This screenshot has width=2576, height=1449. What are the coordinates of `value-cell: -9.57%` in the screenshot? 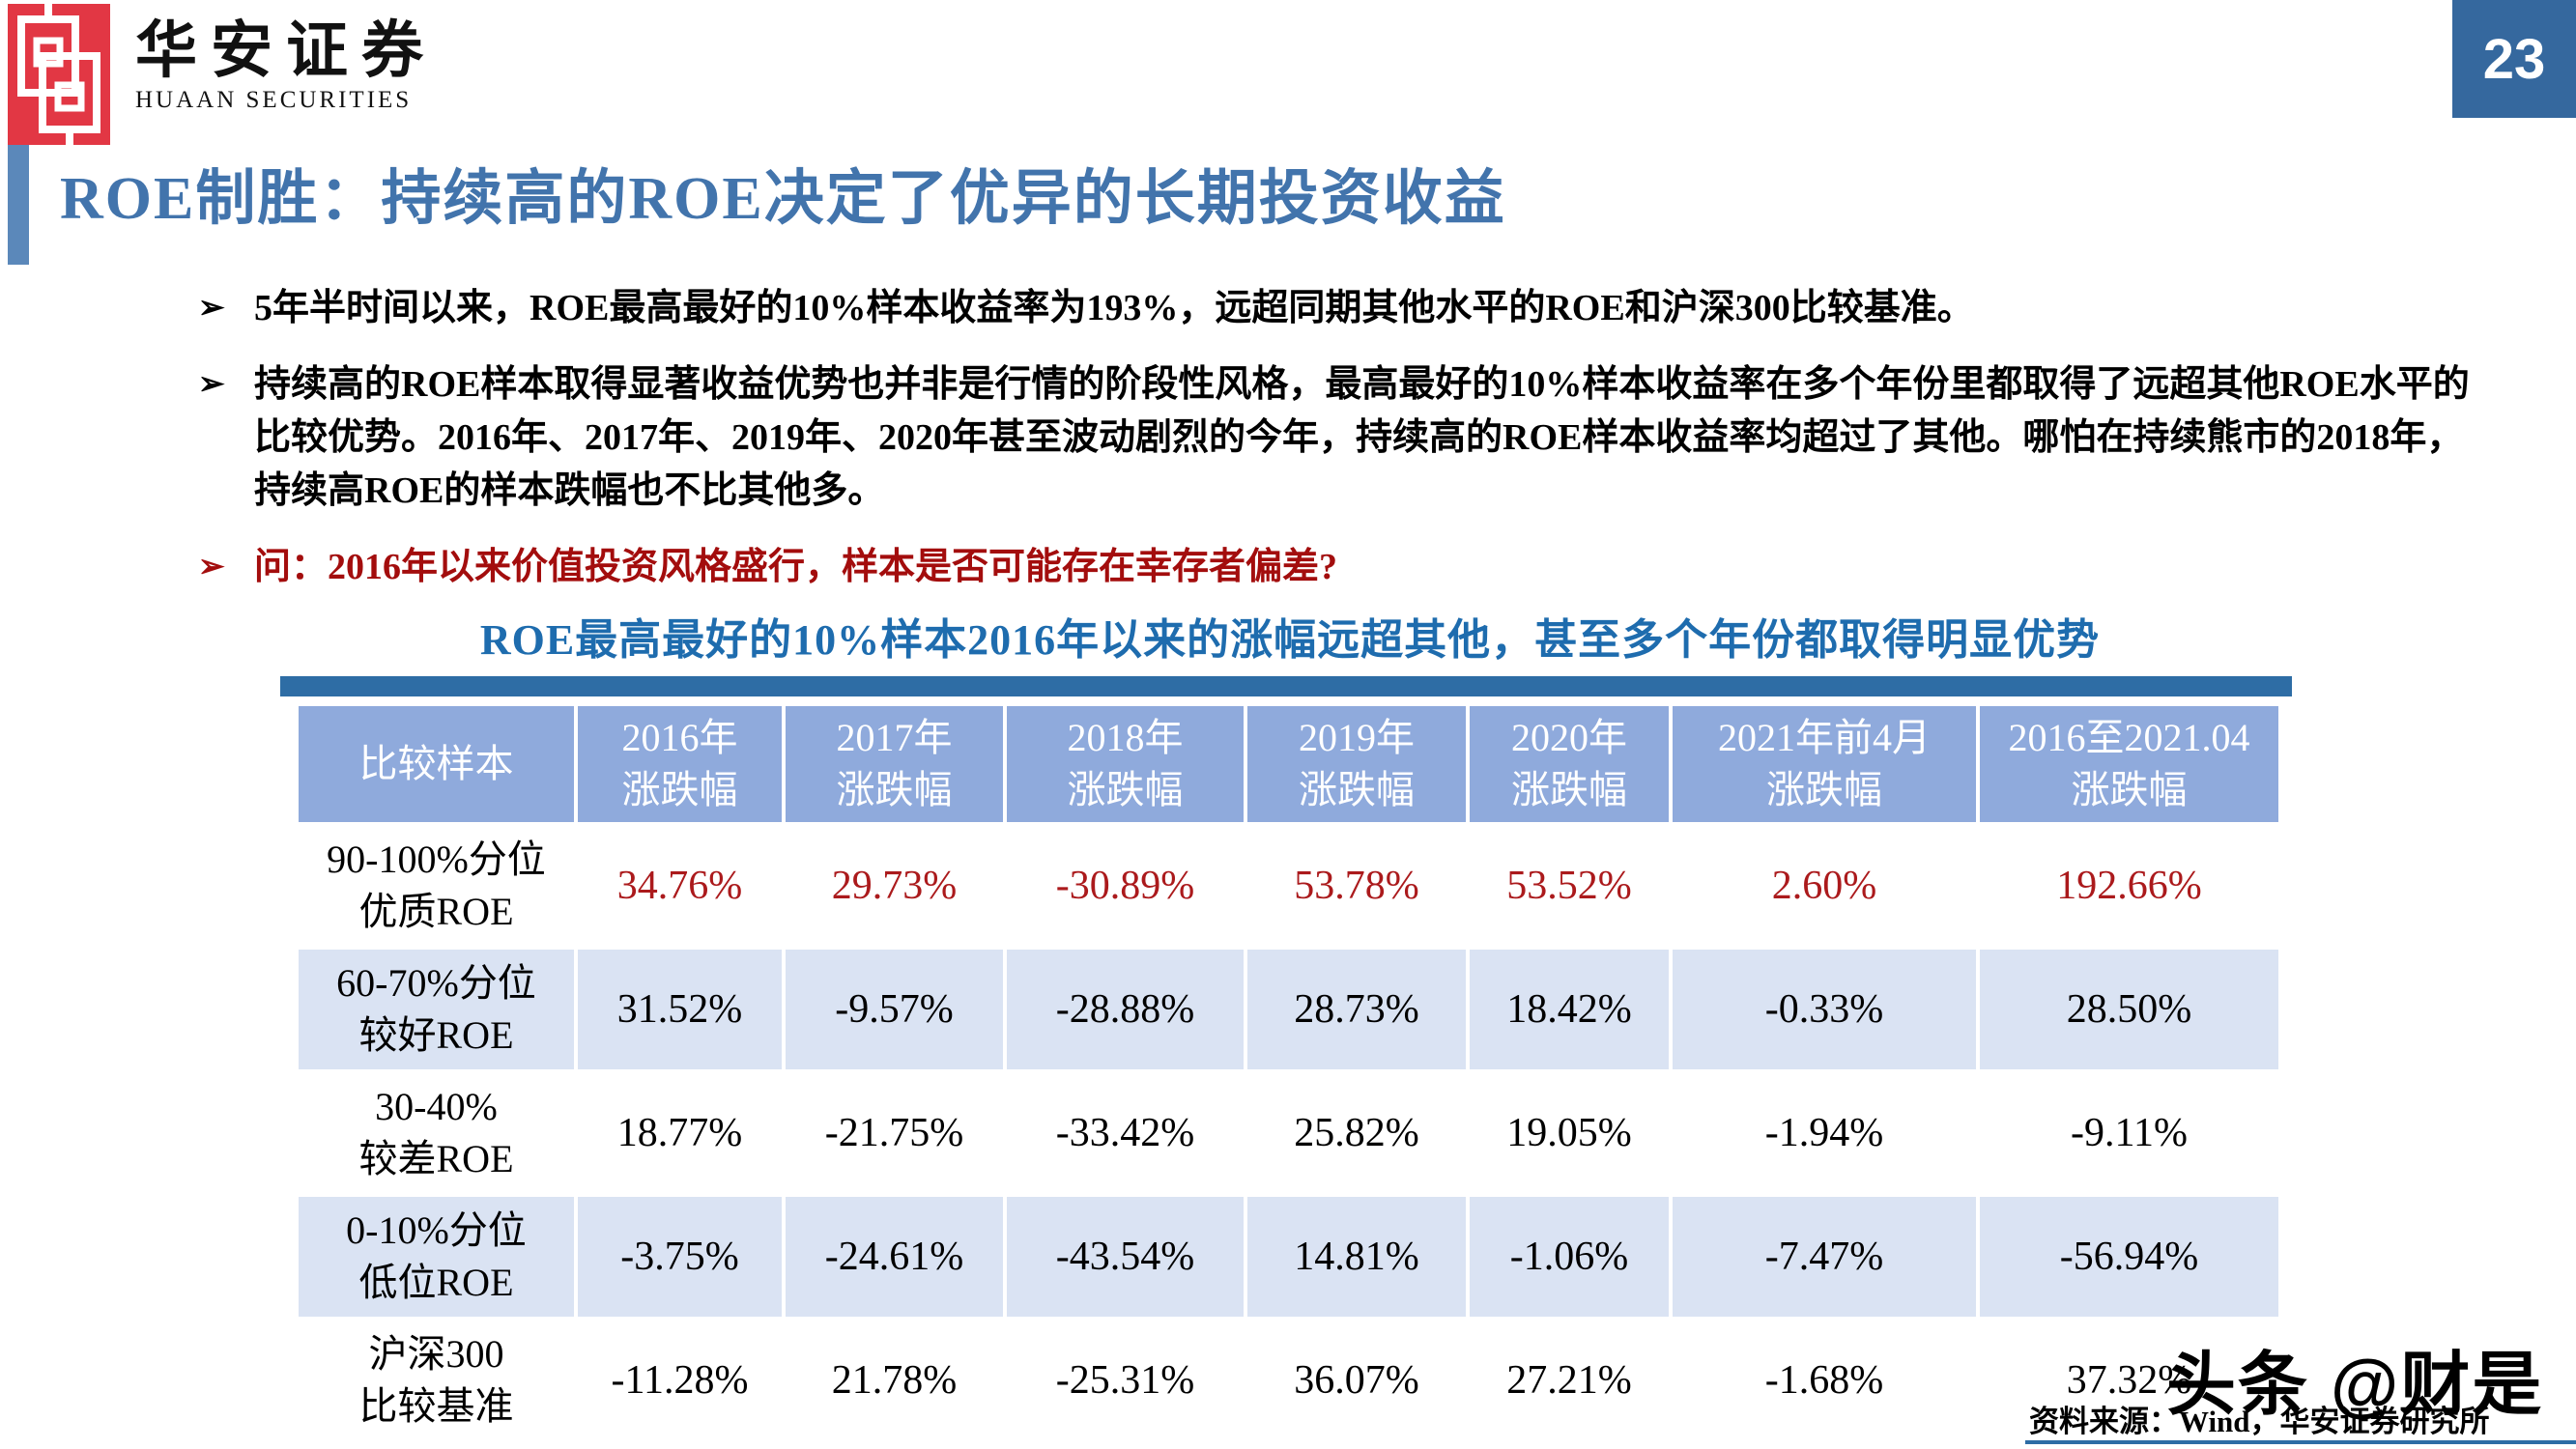 It's located at (895, 1009).